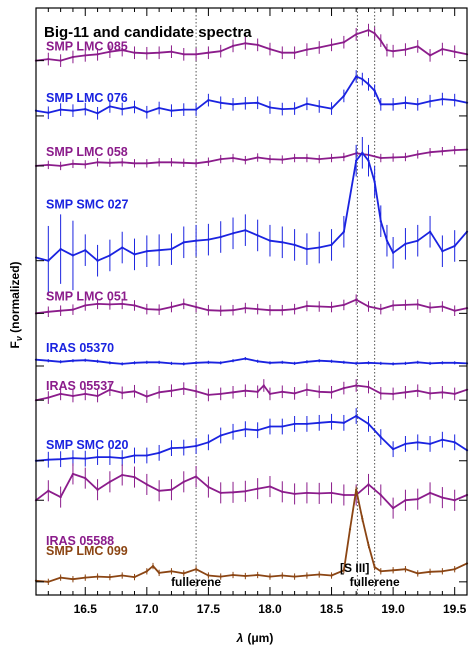  Describe the element at coordinates (15, 344) in the screenshot. I see `y-axis-base: F` at that location.